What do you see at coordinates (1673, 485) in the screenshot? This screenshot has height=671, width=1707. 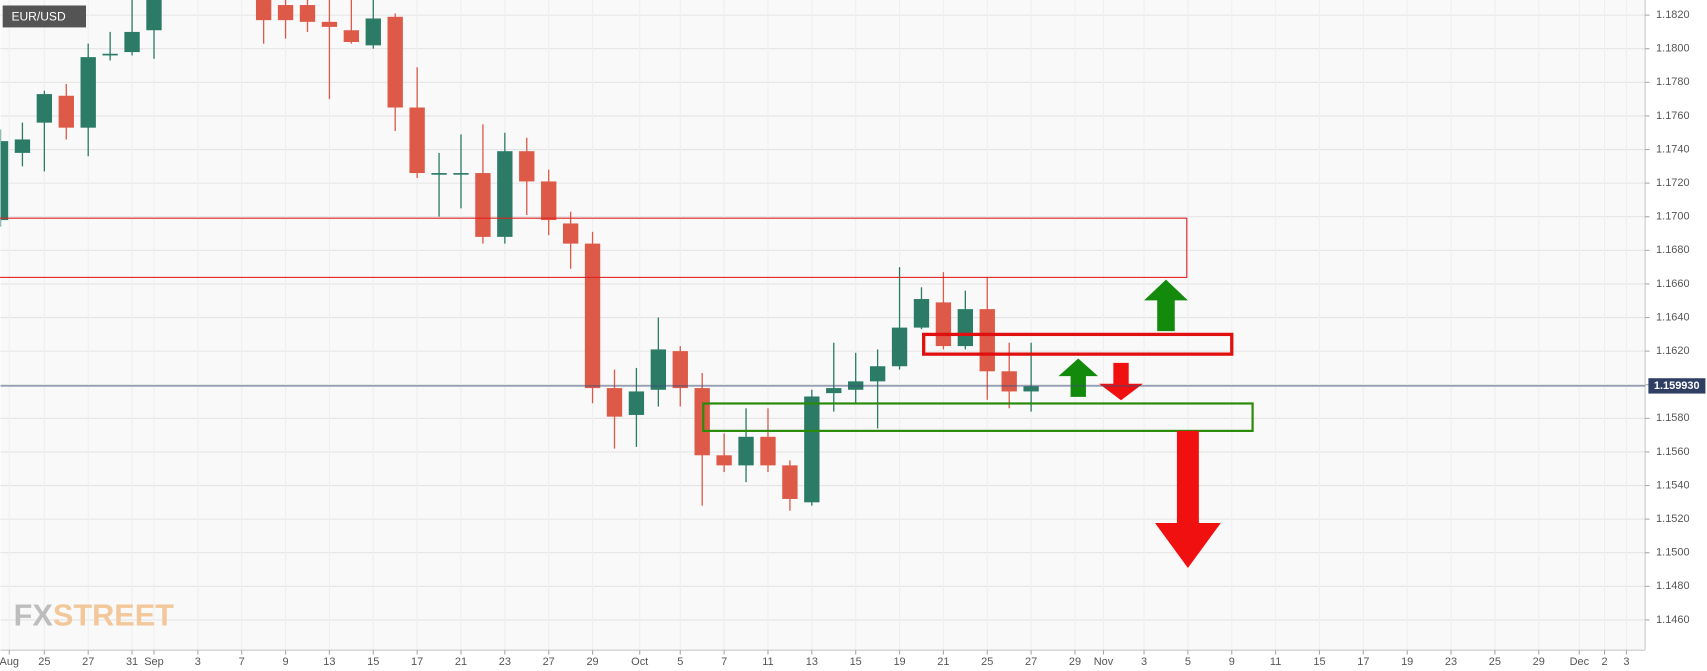 I see `y-tick-label: 1.1540` at bounding box center [1673, 485].